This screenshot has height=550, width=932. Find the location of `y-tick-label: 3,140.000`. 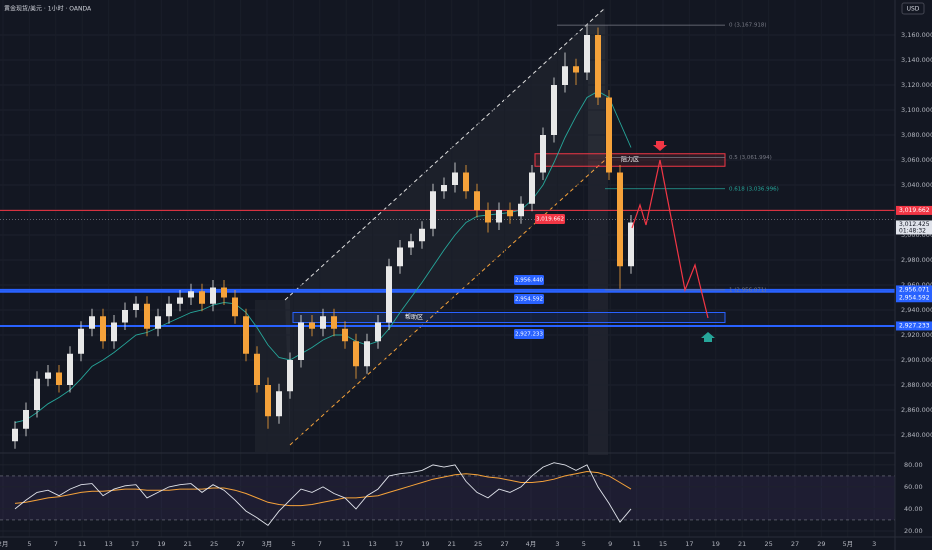

y-tick-label: 3,140.000 is located at coordinates (916, 60).